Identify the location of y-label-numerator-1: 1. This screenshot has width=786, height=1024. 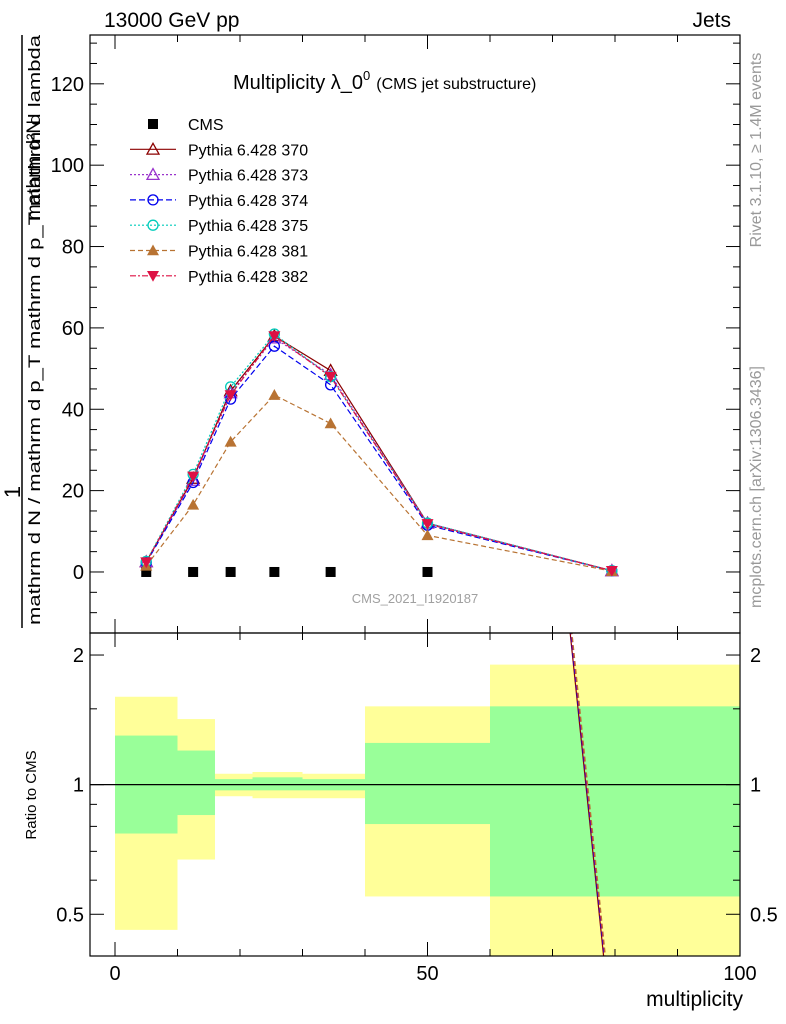
(12, 492).